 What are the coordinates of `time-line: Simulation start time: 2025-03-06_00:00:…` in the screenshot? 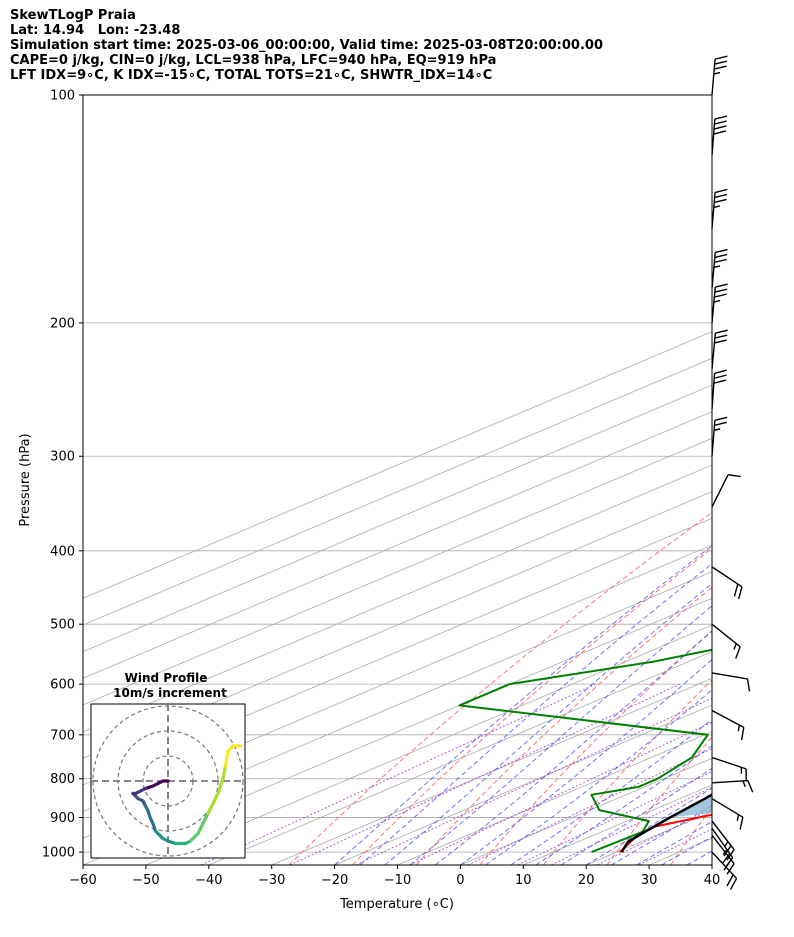 It's located at (306, 45).